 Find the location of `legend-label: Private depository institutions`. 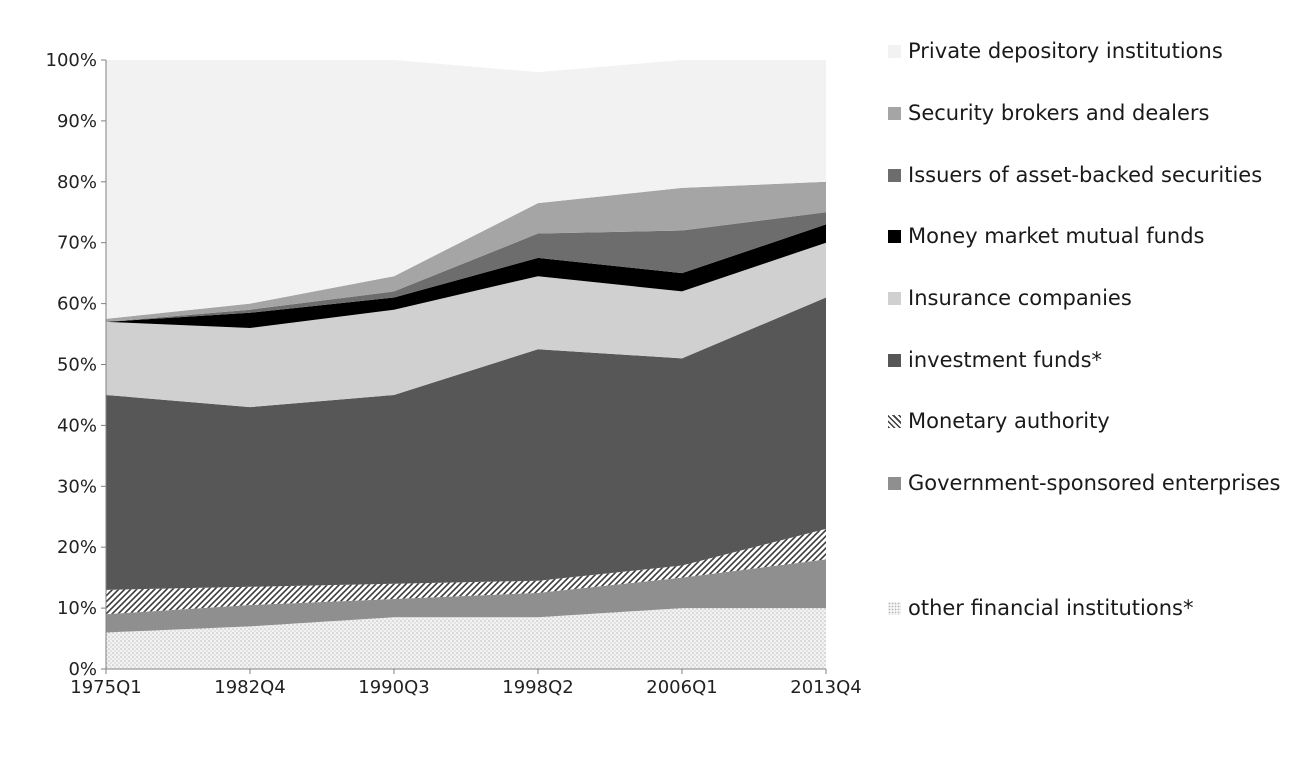

legend-label: Private depository institutions is located at coordinates (1065, 51).